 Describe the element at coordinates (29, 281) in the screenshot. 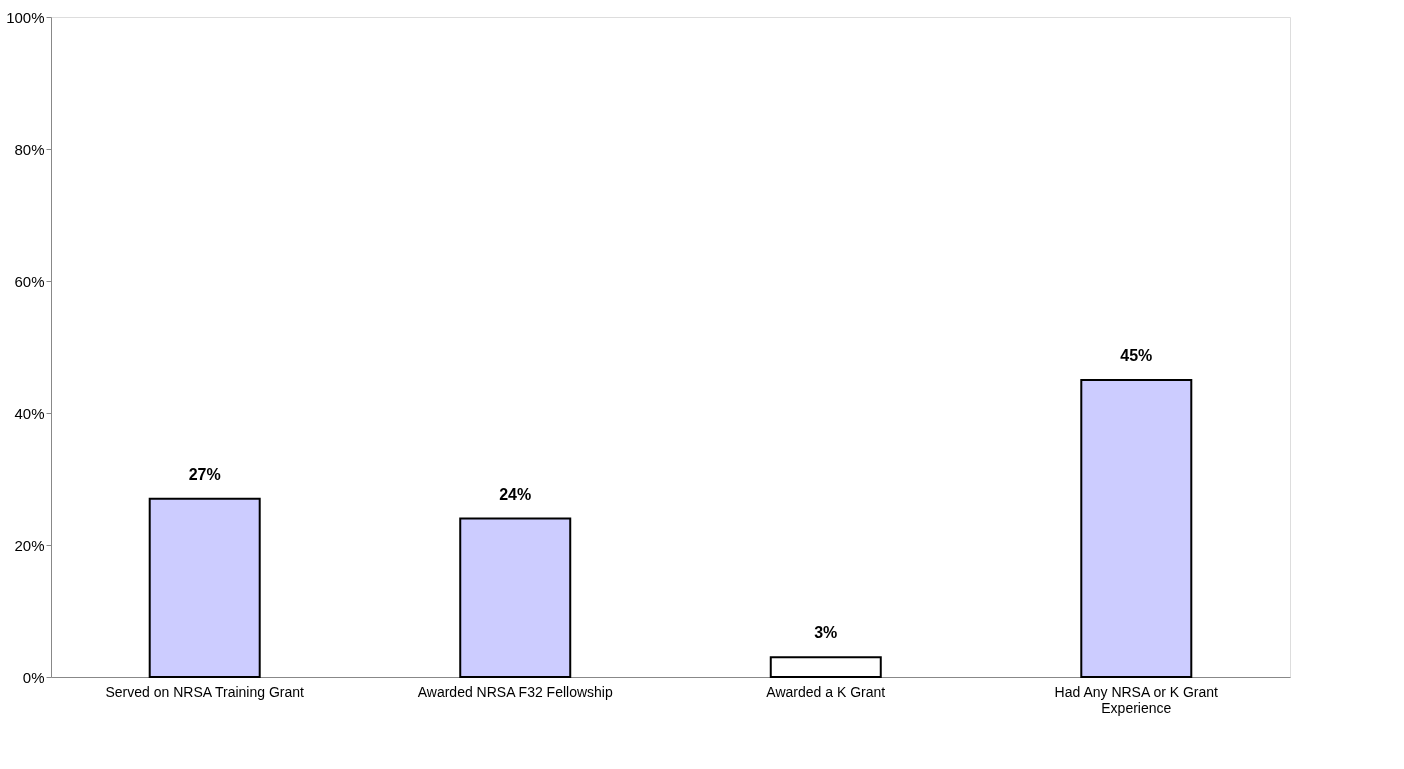

I see `y-tick-label: 60%` at that location.